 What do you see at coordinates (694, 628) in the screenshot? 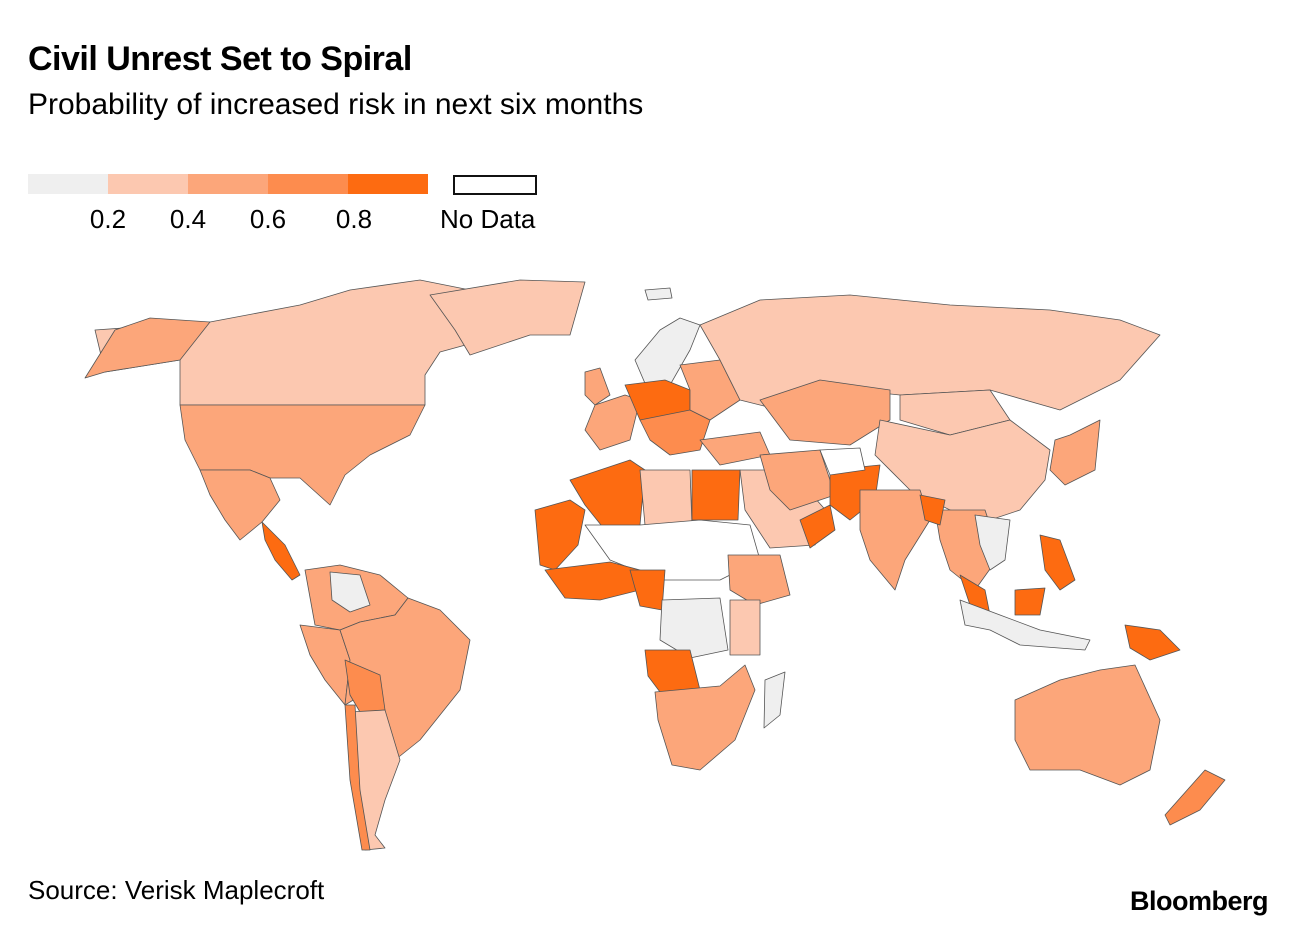
I see `region-central-africa-nodata` at bounding box center [694, 628].